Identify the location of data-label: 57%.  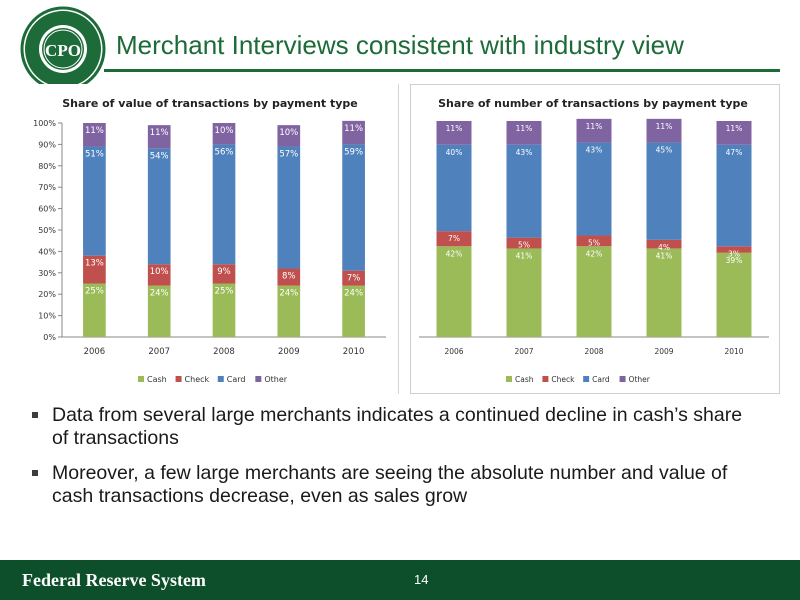
(288, 155).